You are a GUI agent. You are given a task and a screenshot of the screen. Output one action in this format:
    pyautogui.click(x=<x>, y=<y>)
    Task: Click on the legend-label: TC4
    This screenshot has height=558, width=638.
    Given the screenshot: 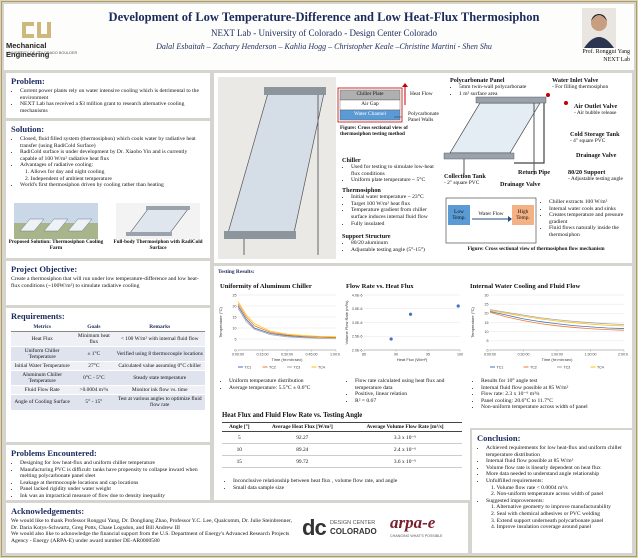 What is the action you would take?
    pyautogui.click(x=321, y=367)
    